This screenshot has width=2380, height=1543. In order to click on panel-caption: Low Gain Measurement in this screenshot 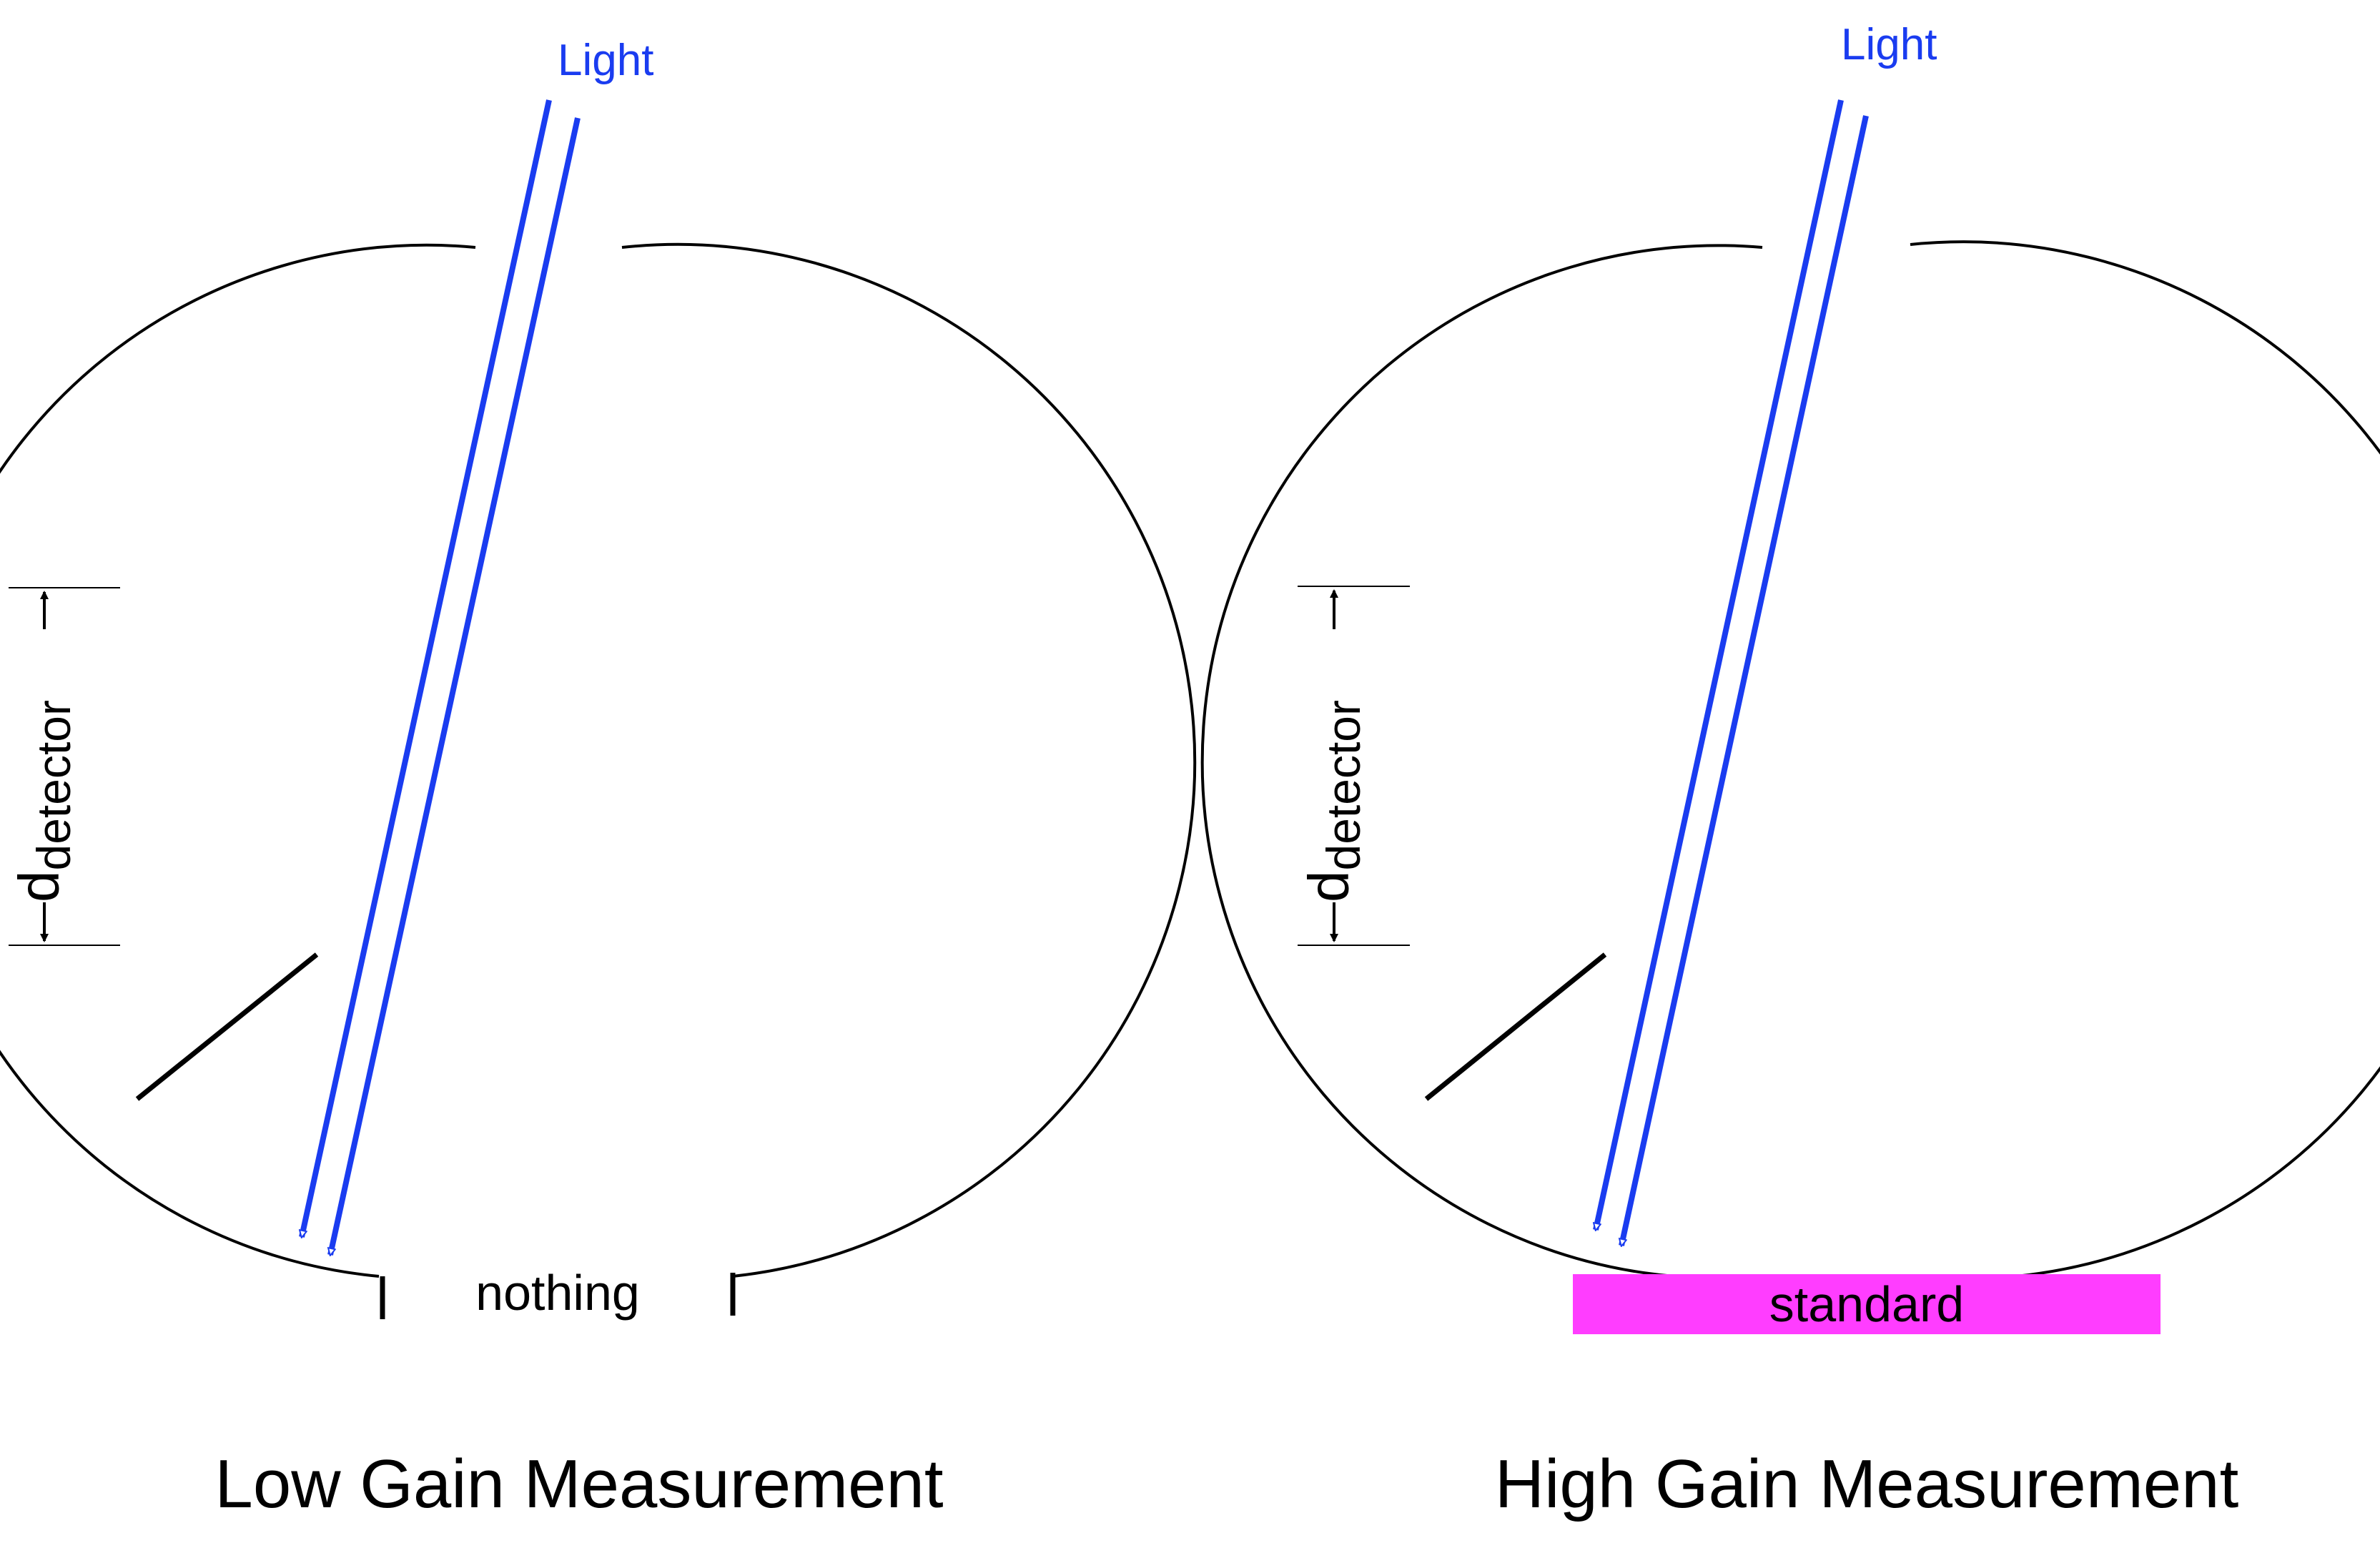, I will do `click(578, 1484)`.